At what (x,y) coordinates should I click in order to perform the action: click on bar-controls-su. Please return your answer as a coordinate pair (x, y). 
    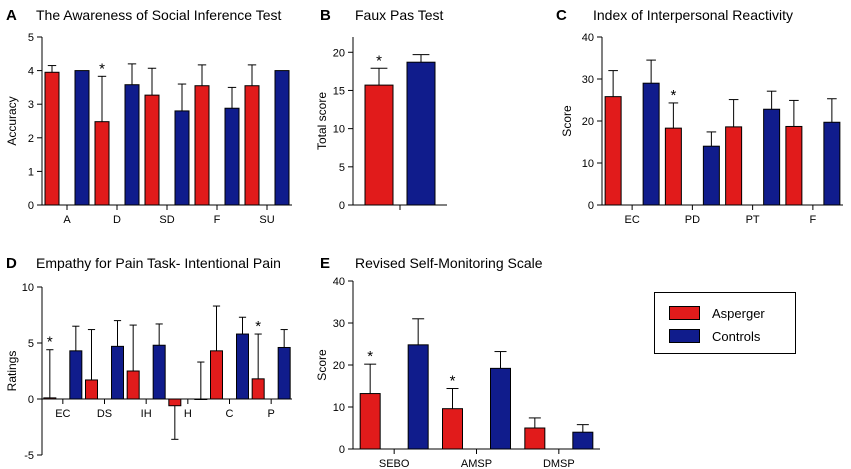
    Looking at the image, I should click on (282, 138).